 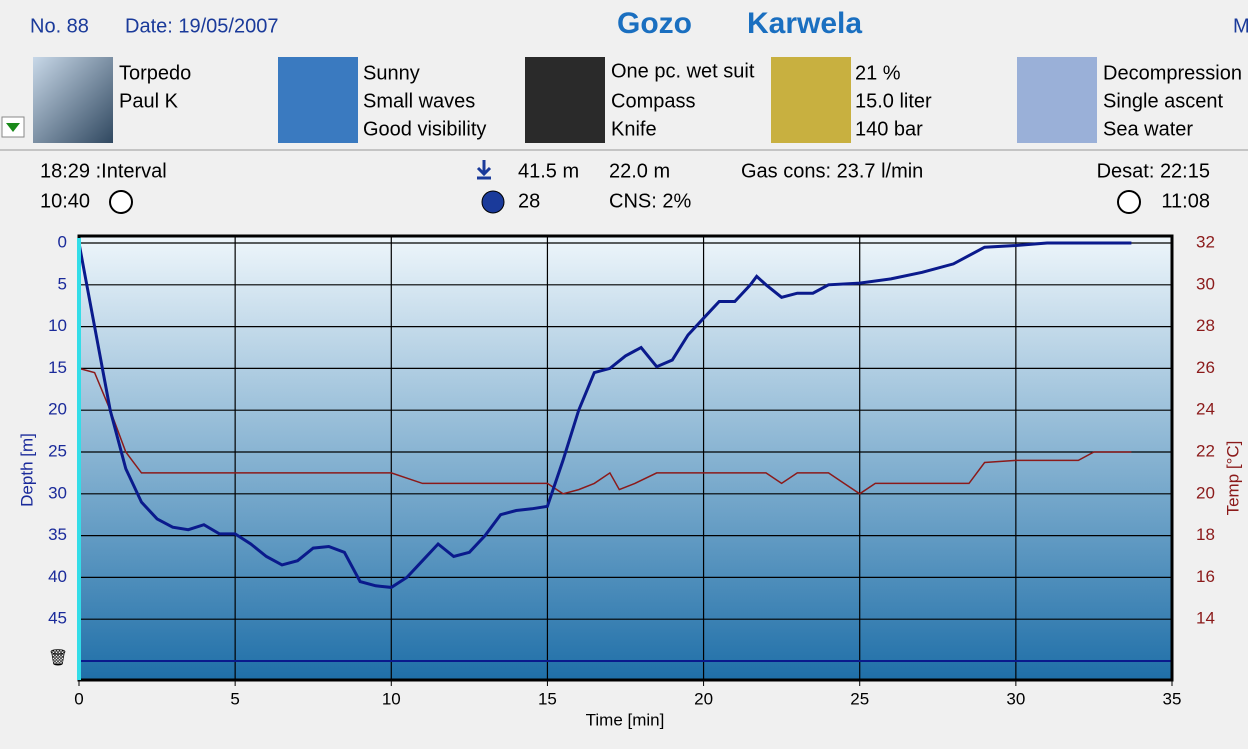 What do you see at coordinates (391, 698) in the screenshot?
I see `x-tick-label: 10` at bounding box center [391, 698].